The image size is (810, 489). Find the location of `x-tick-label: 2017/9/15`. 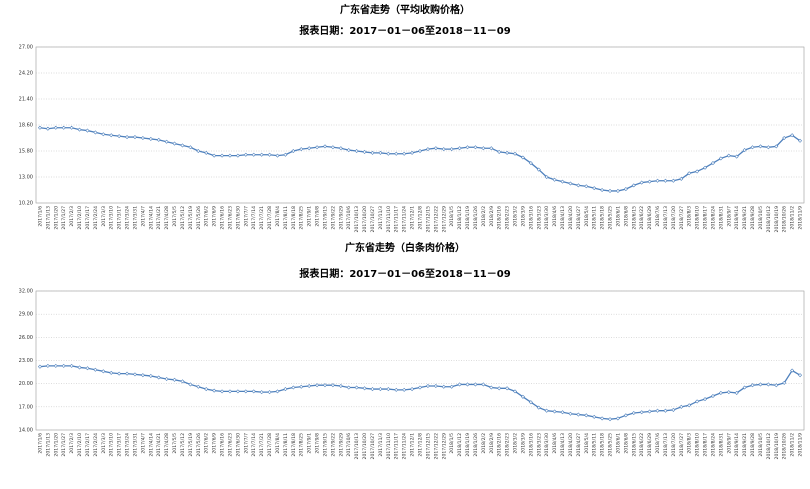

x-tick-label: 2017/9/15 is located at coordinates (325, 218).